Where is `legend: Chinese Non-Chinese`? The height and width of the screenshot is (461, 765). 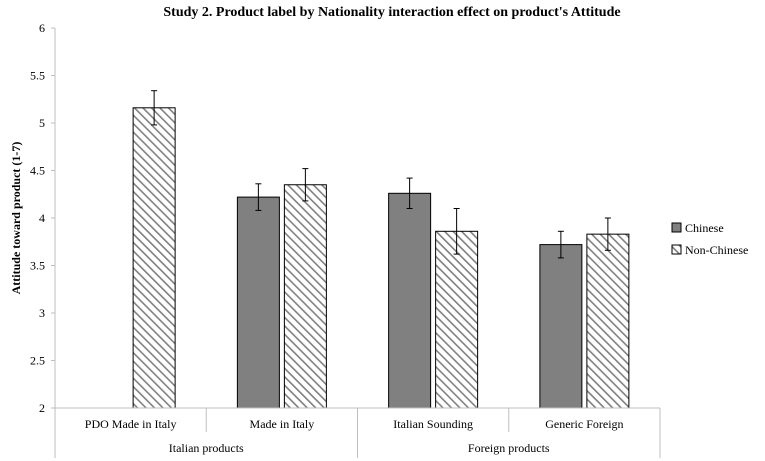 legend: Chinese Non-Chinese is located at coordinates (709, 239).